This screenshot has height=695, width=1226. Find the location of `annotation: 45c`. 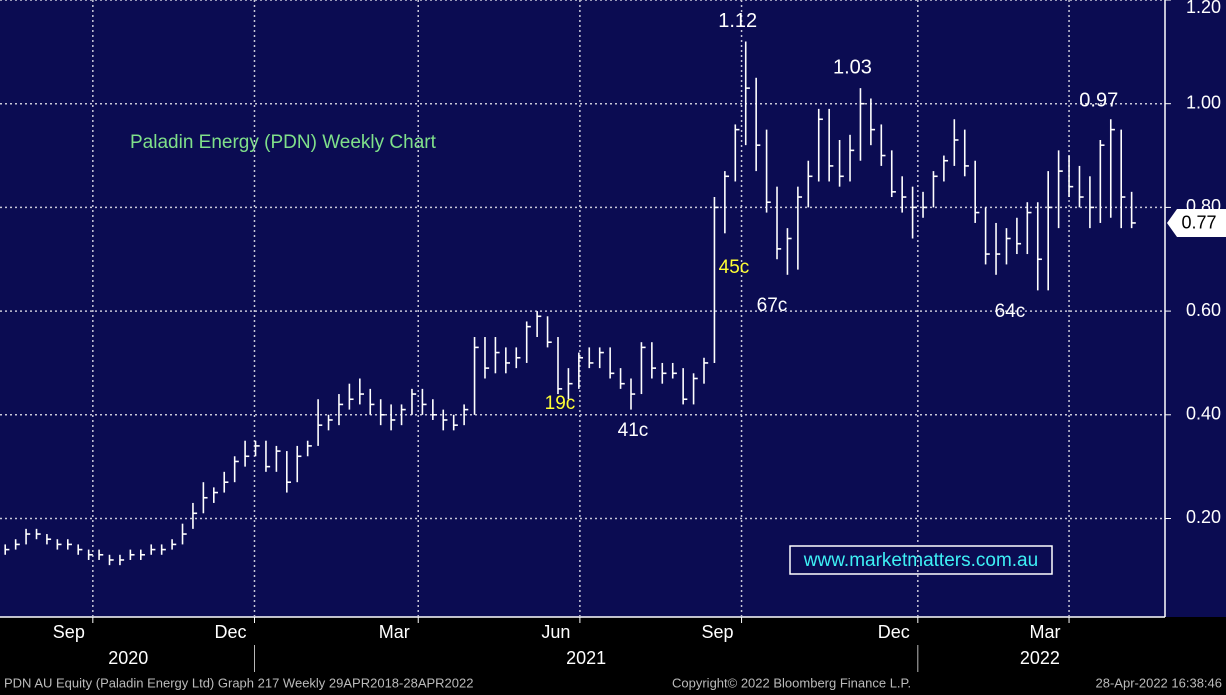

annotation: 45c is located at coordinates (734, 267).